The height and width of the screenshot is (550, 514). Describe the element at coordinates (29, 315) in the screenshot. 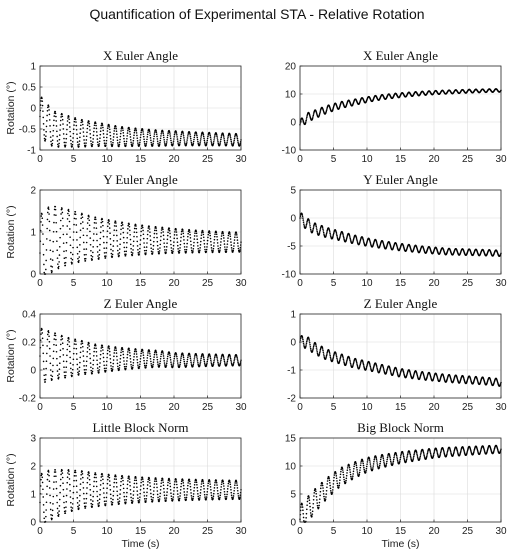

I see `y-tick-label: 0.4` at that location.